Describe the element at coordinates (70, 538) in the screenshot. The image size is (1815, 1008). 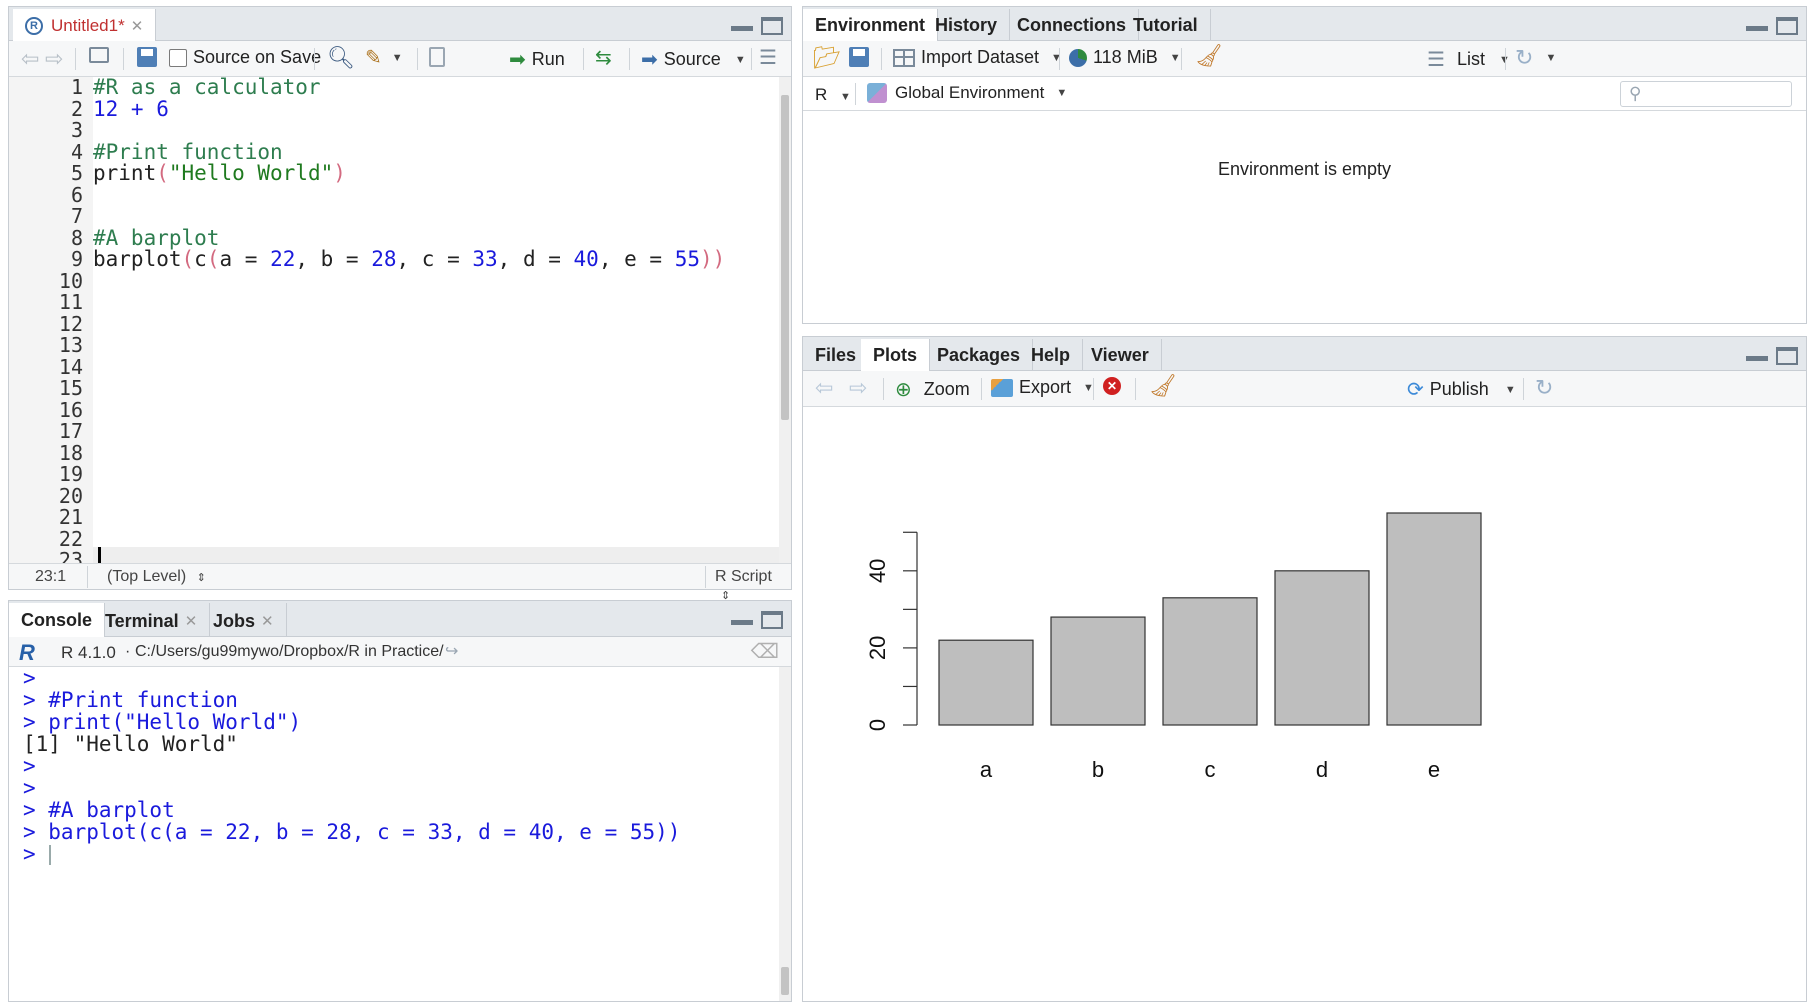
I see `line-number: 22` at that location.